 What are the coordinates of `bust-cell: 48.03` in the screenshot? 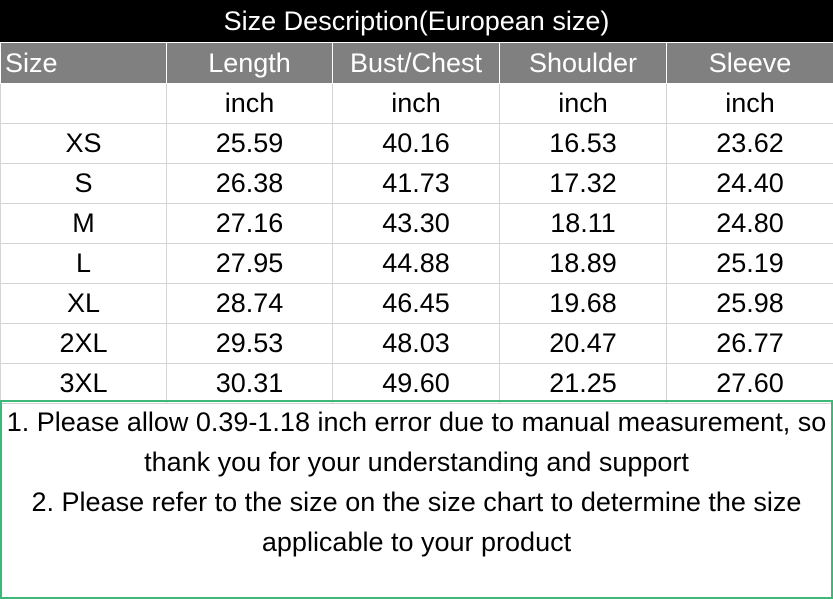 It's located at (416, 343).